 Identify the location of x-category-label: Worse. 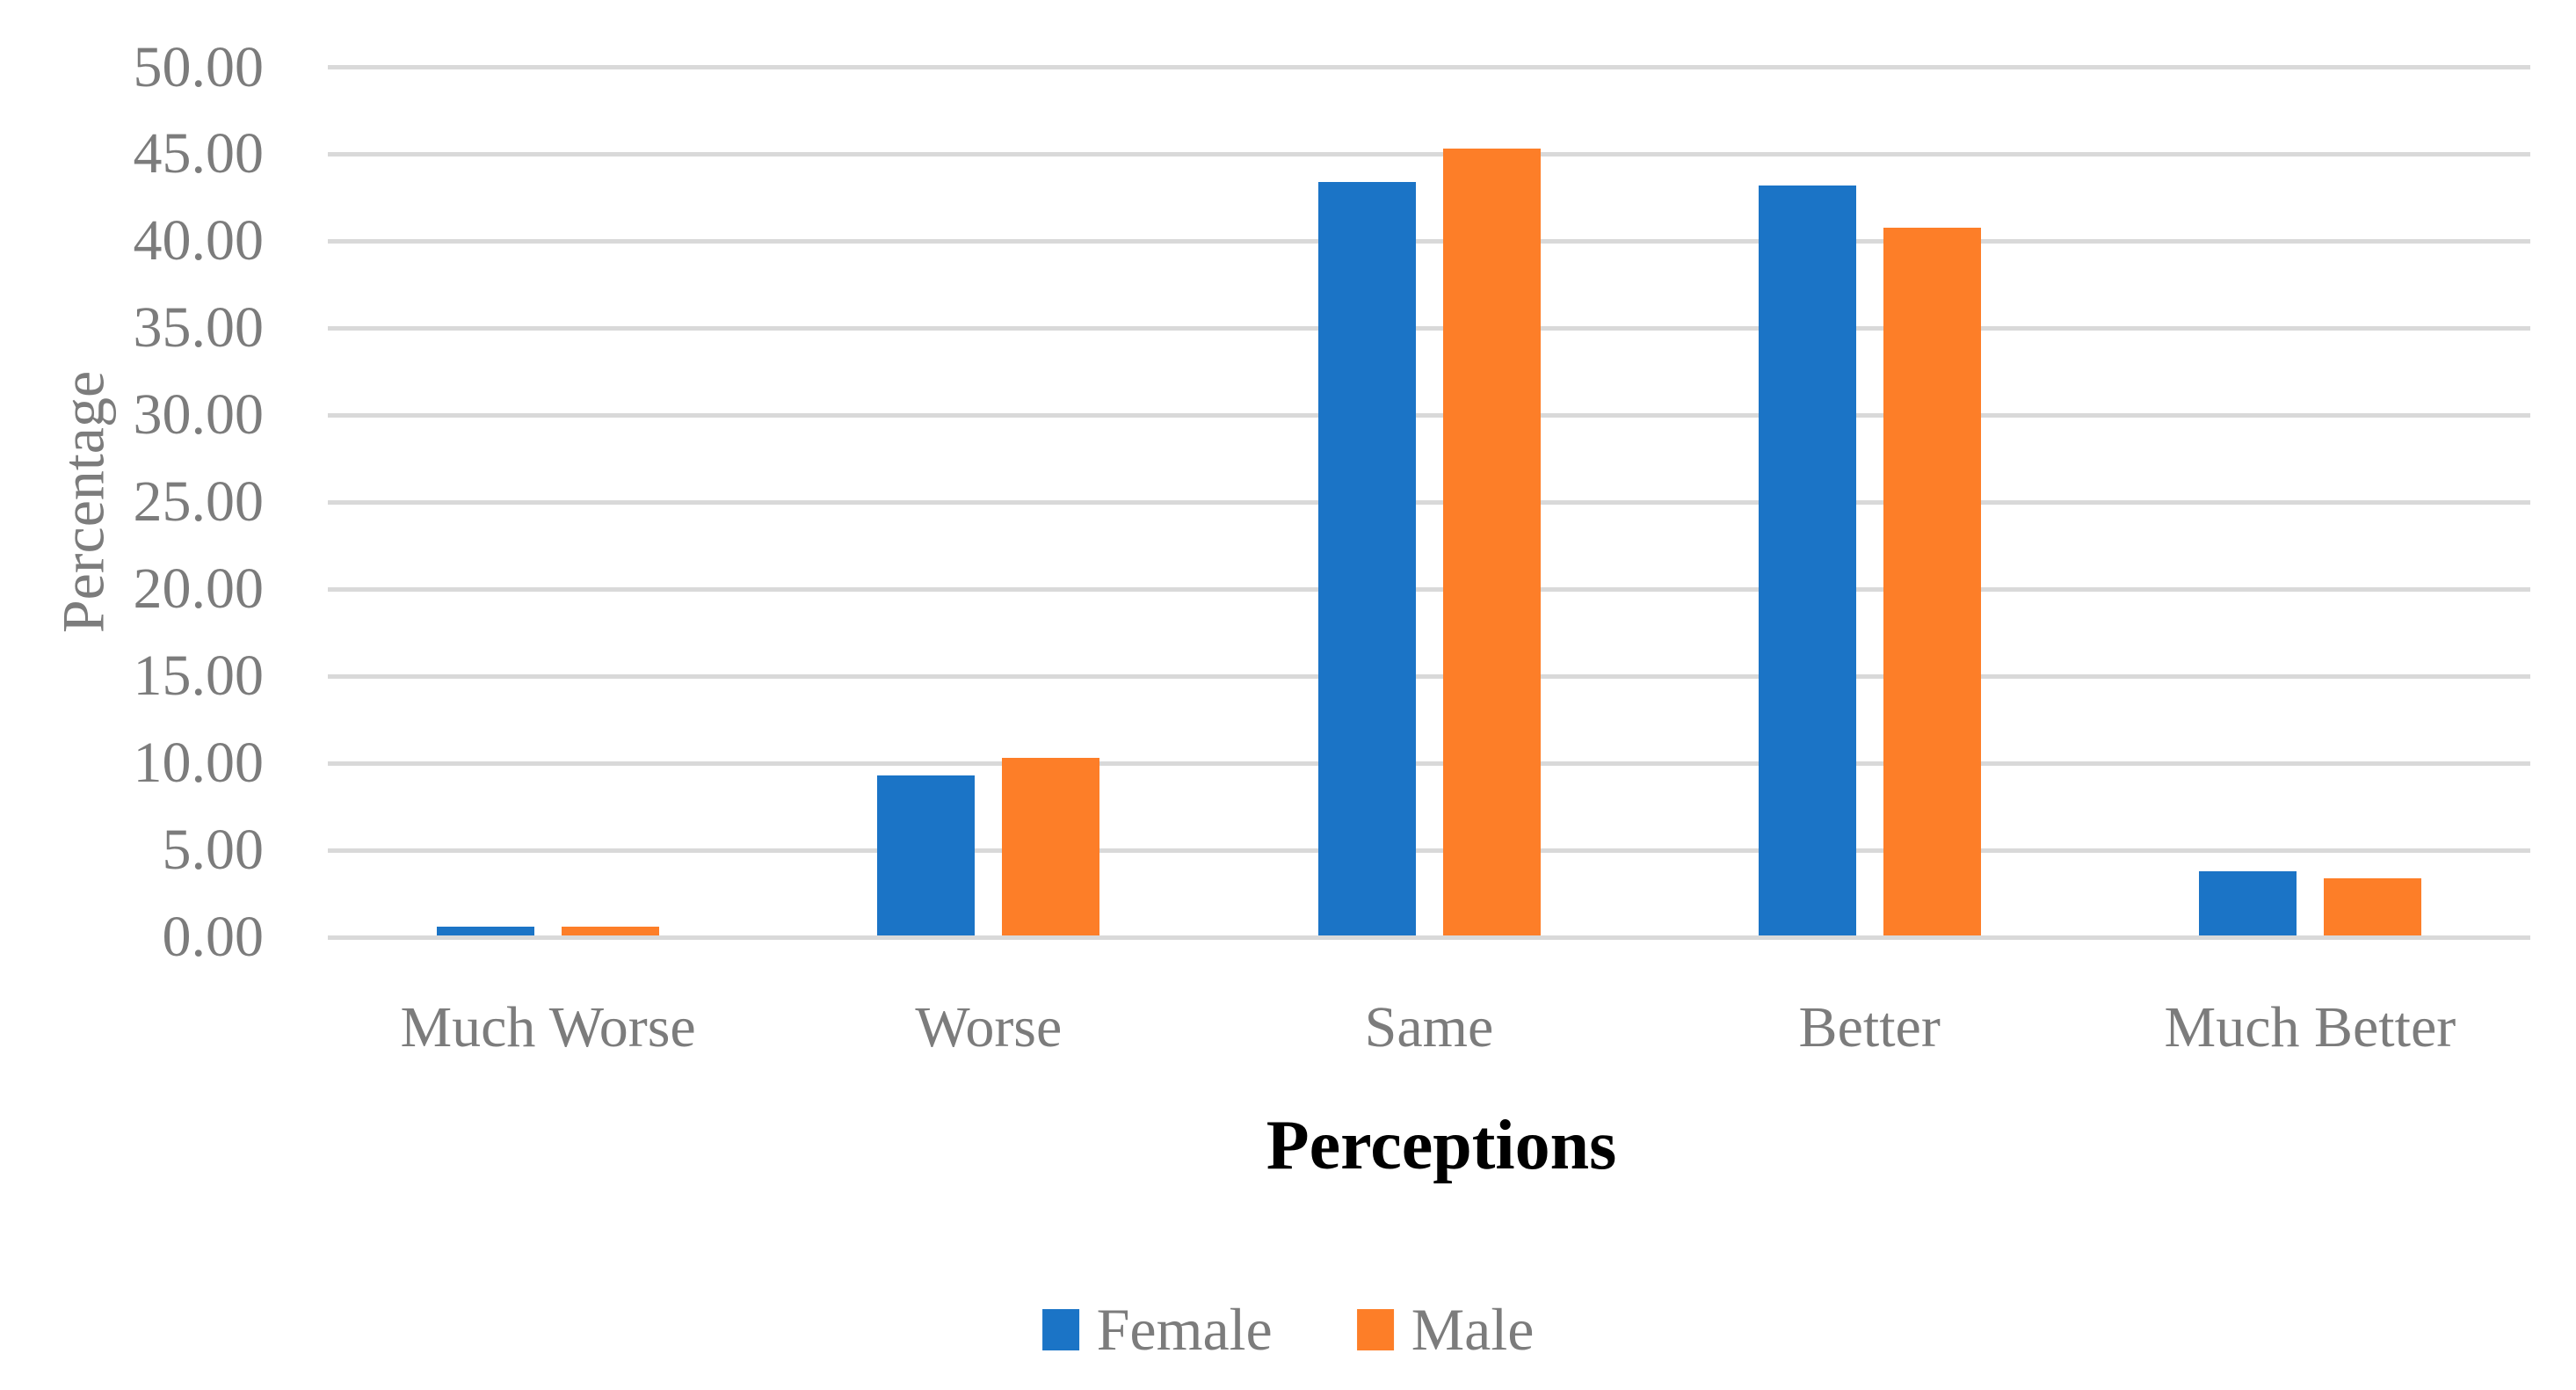
(989, 1027).